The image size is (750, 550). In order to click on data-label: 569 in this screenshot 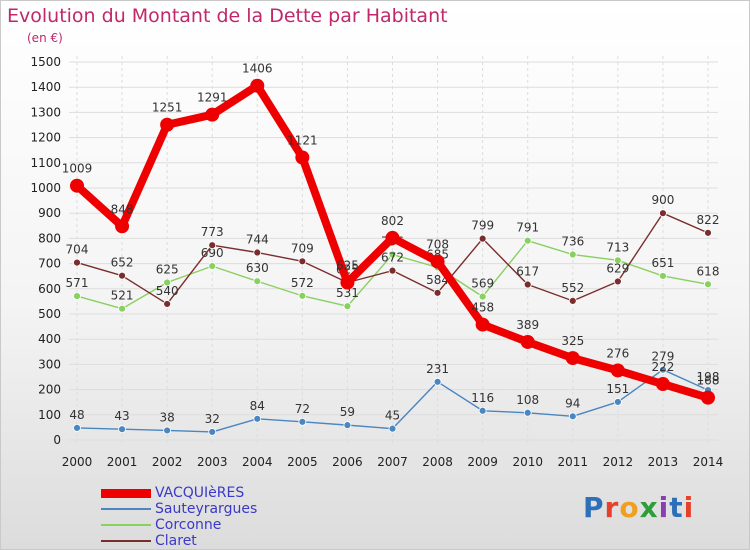, I will do `click(482, 284)`.